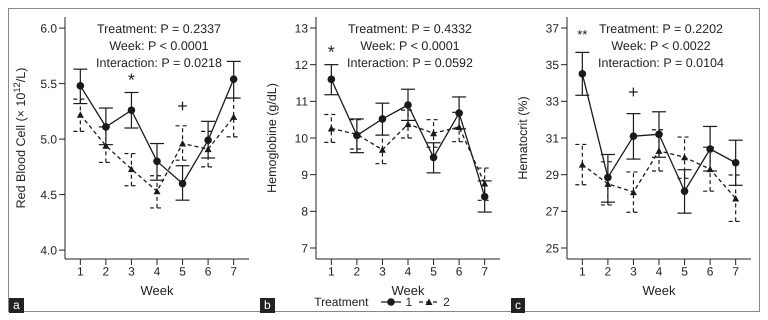 The image size is (768, 320). I want to click on y-tick-label: 4.0, so click(49, 250).